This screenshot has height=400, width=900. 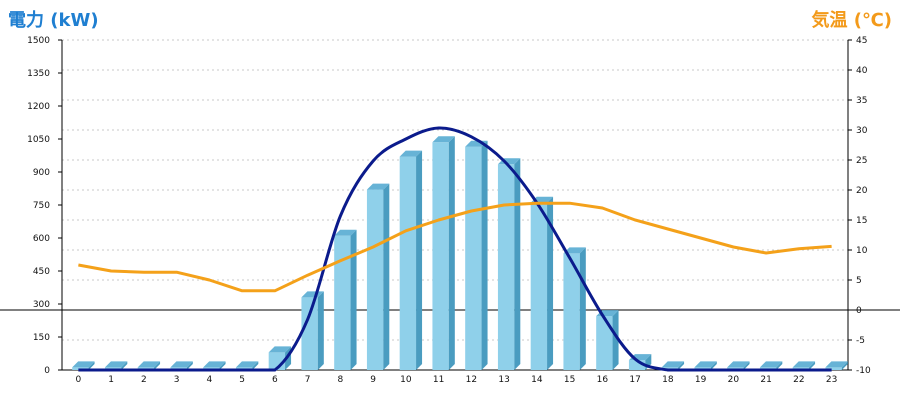 What do you see at coordinates (144, 380) in the screenshot?
I see `x-tick-label: 2` at bounding box center [144, 380].